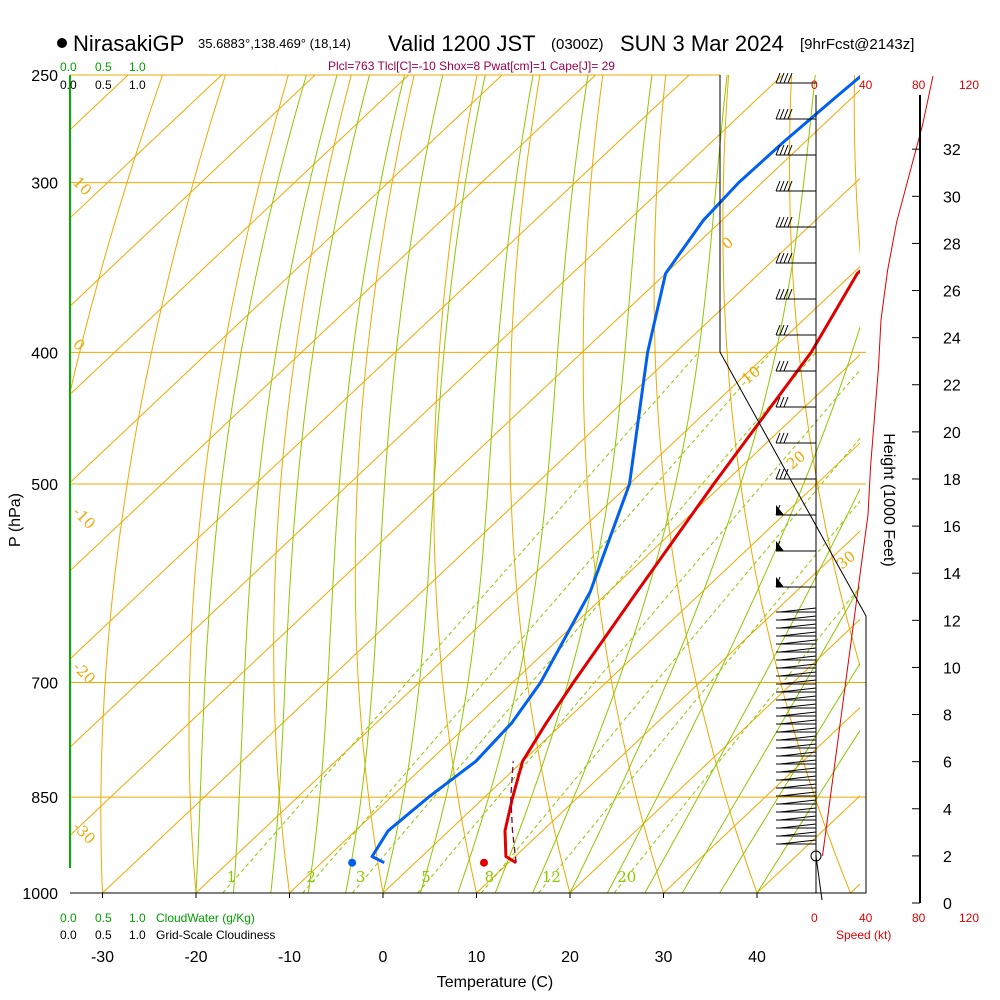 The width and height of the screenshot is (1000, 1000). Describe the element at coordinates (947, 763) in the screenshot. I see `height-tick-label: 6` at that location.